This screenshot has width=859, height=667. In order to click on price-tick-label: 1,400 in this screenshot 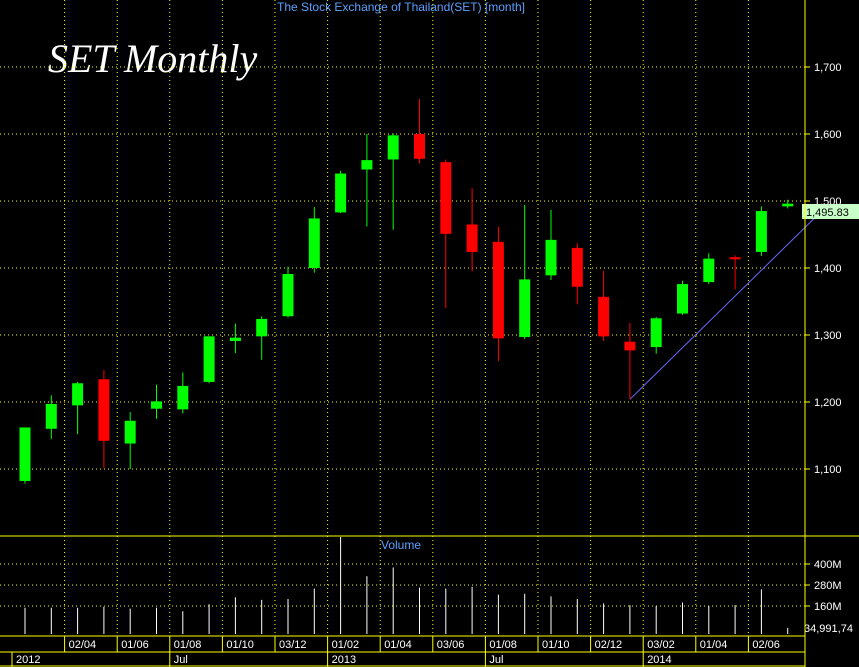, I will do `click(828, 269)`.